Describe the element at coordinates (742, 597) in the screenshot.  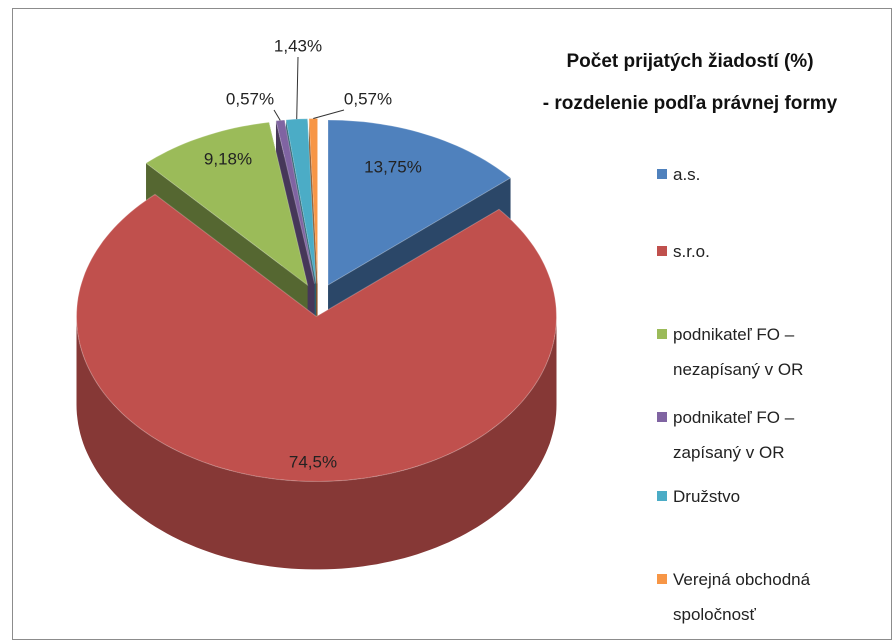
I see `legend-label: Verejná obchodná spoločnosť` at that location.